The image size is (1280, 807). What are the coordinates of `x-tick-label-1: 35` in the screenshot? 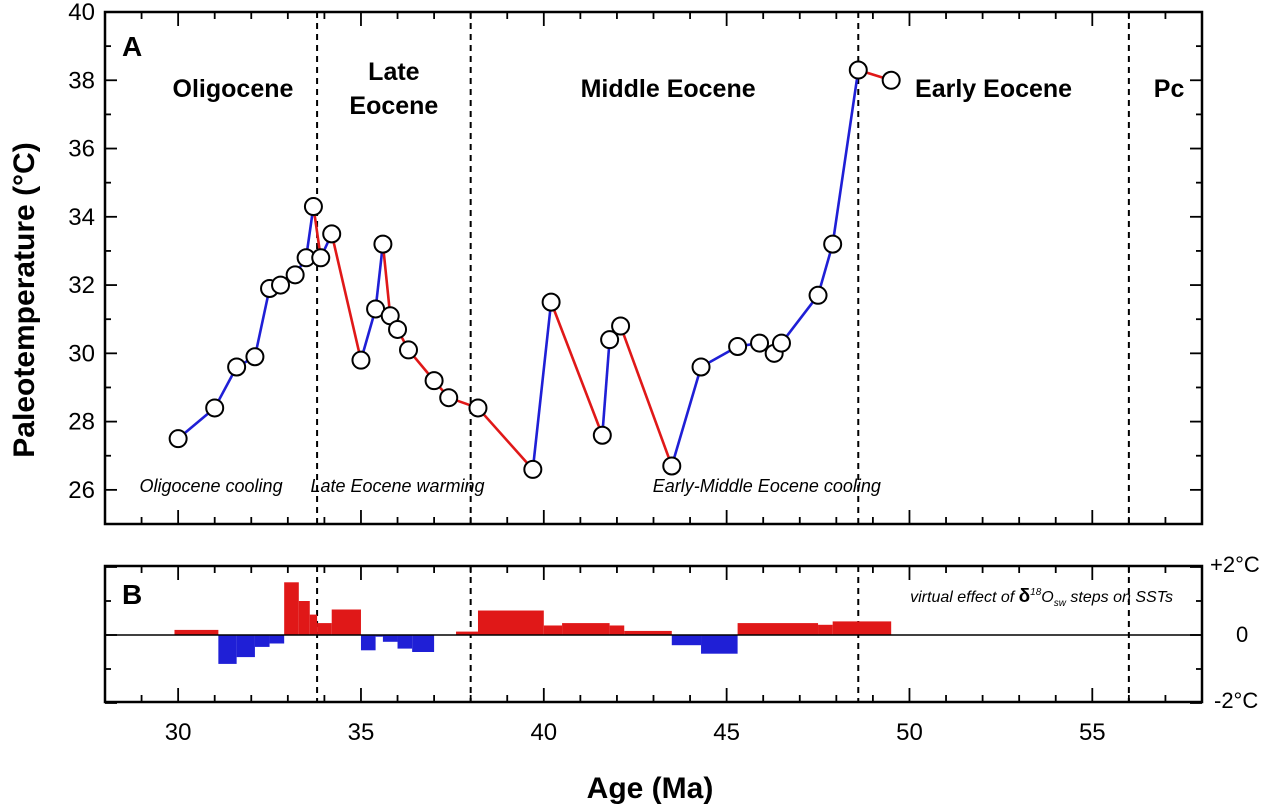 It's located at (361, 732).